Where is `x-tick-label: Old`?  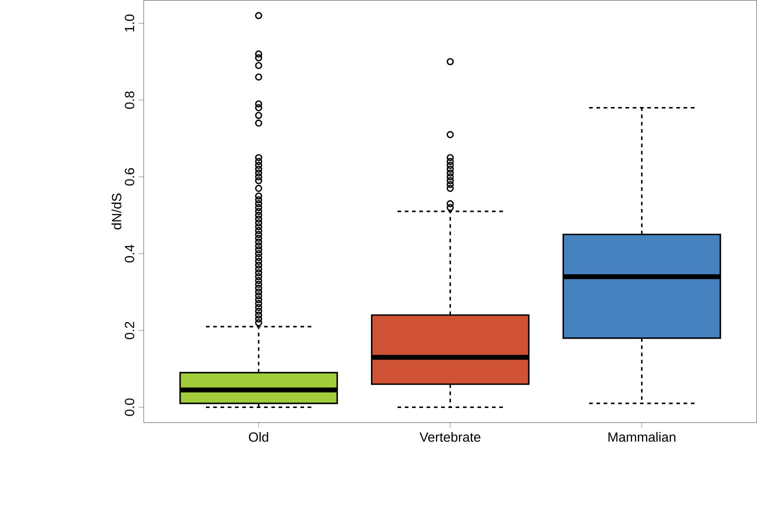
x-tick-label: Old is located at coordinates (258, 437).